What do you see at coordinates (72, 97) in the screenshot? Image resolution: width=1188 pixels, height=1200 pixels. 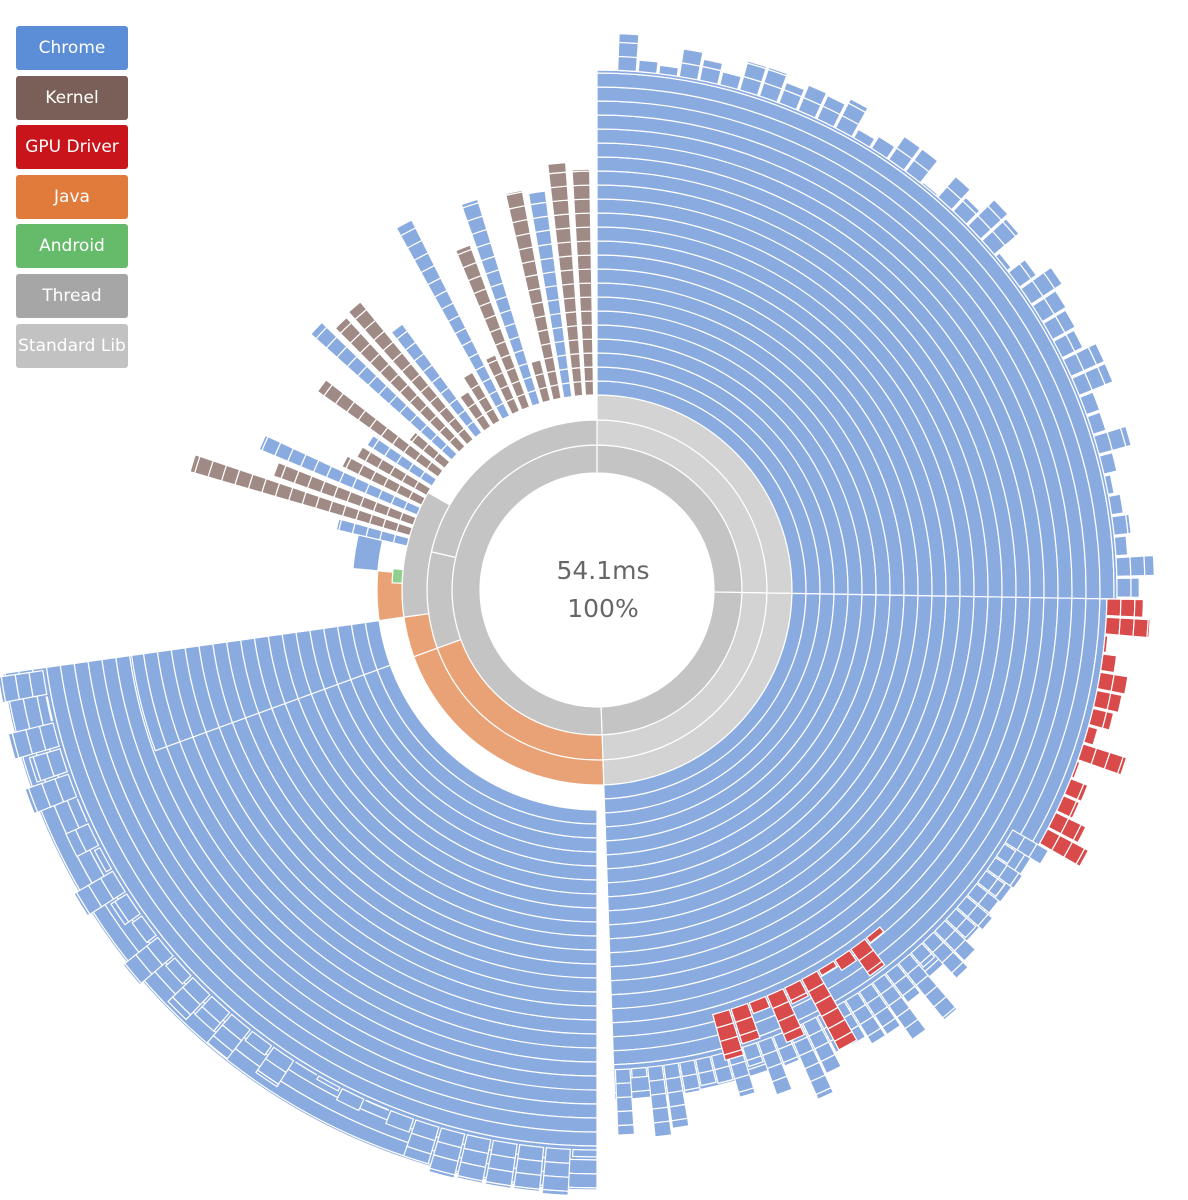 I see `legend-kernel-button: Kernel` at bounding box center [72, 97].